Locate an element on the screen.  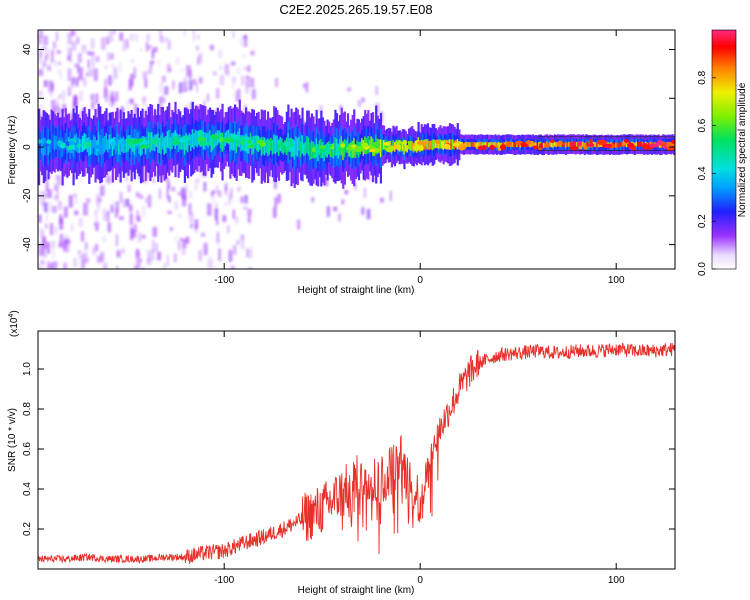
spectrogram-ytick-label: -20 is located at coordinates (27, 195).